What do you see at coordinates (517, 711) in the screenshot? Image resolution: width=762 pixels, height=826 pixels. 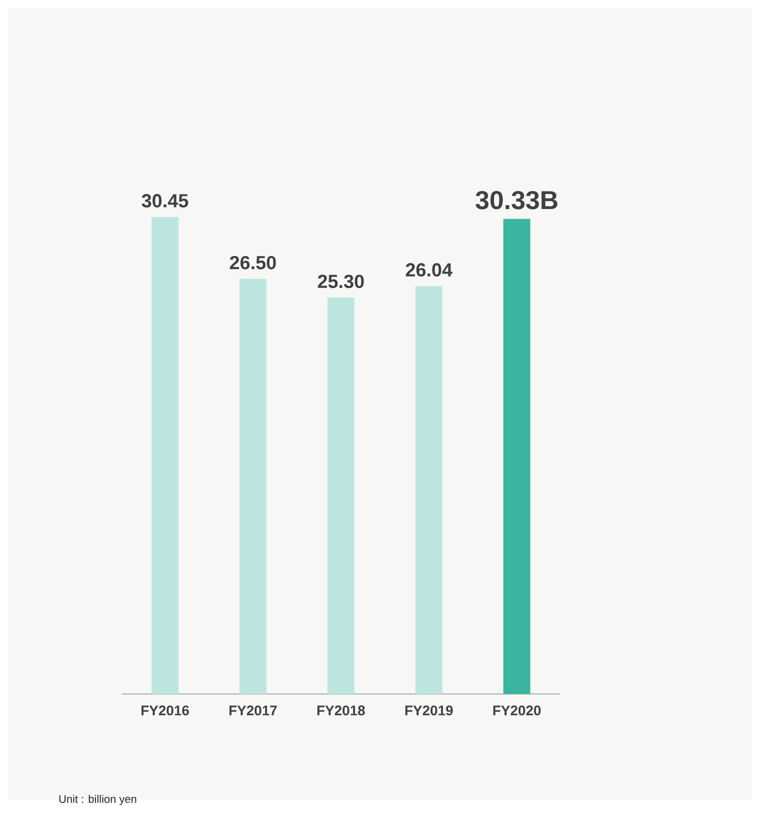 I see `x-tick-label: FY2020` at bounding box center [517, 711].